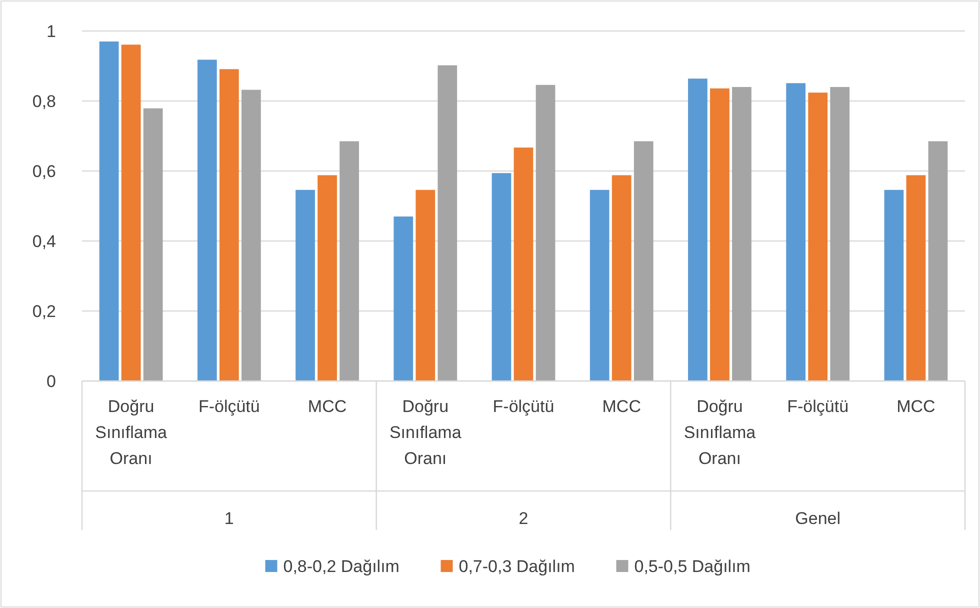  Describe the element at coordinates (818, 518) in the screenshot. I see `text: Genel` at that location.